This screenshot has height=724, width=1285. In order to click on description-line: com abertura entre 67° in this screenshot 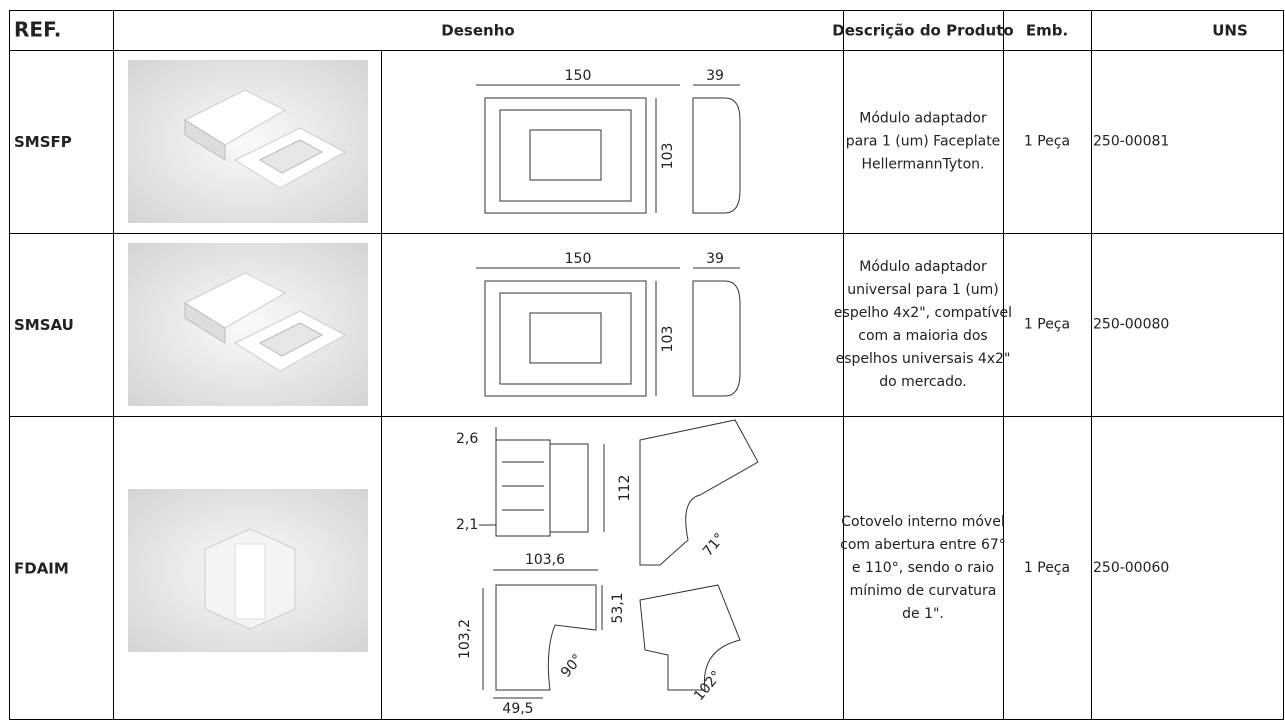, I will do `click(923, 545)`.